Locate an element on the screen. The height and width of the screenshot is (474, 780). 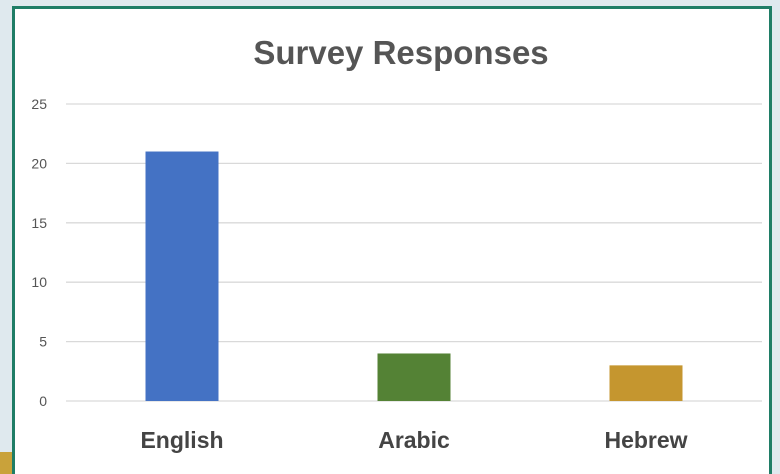
x-tick-label-arabic: Arabic is located at coordinates (414, 440).